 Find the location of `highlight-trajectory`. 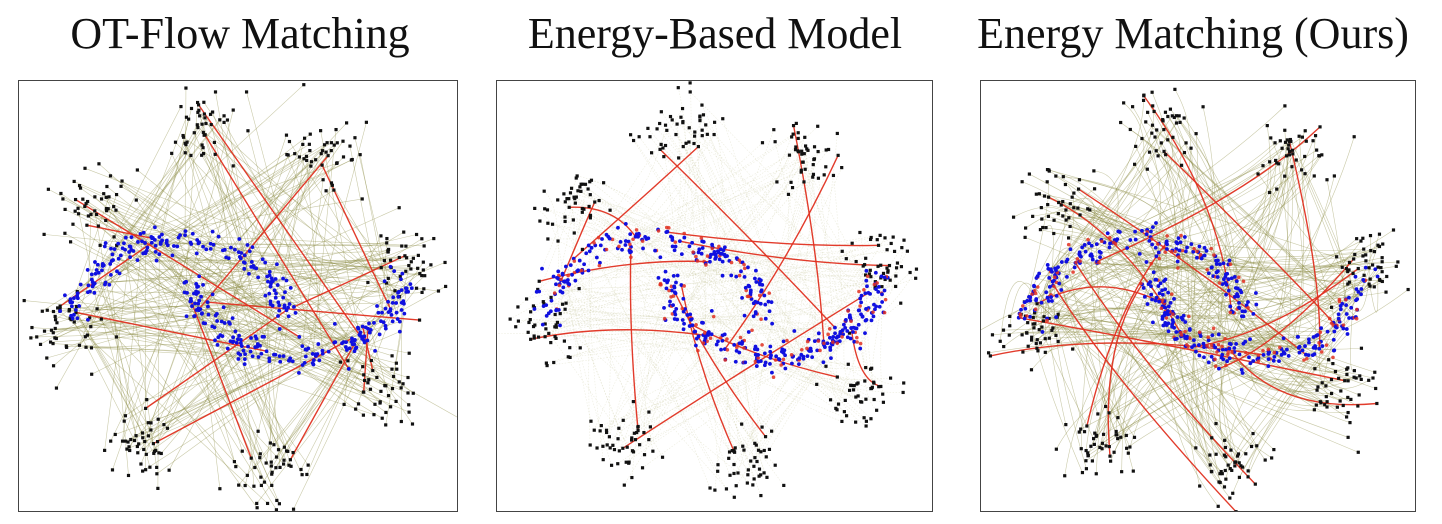

highlight-trajectory is located at coordinates (1208, 194).